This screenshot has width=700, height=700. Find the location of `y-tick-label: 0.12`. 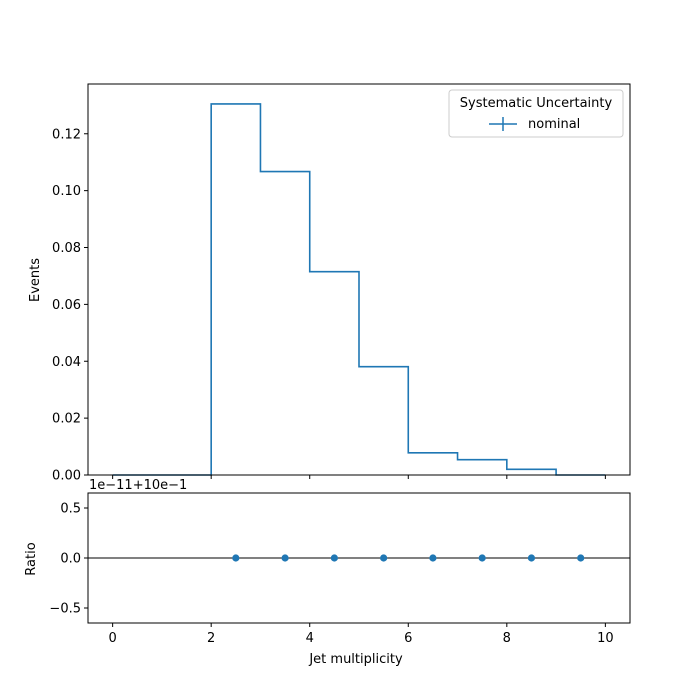

y-tick-label: 0.12 is located at coordinates (66, 134).